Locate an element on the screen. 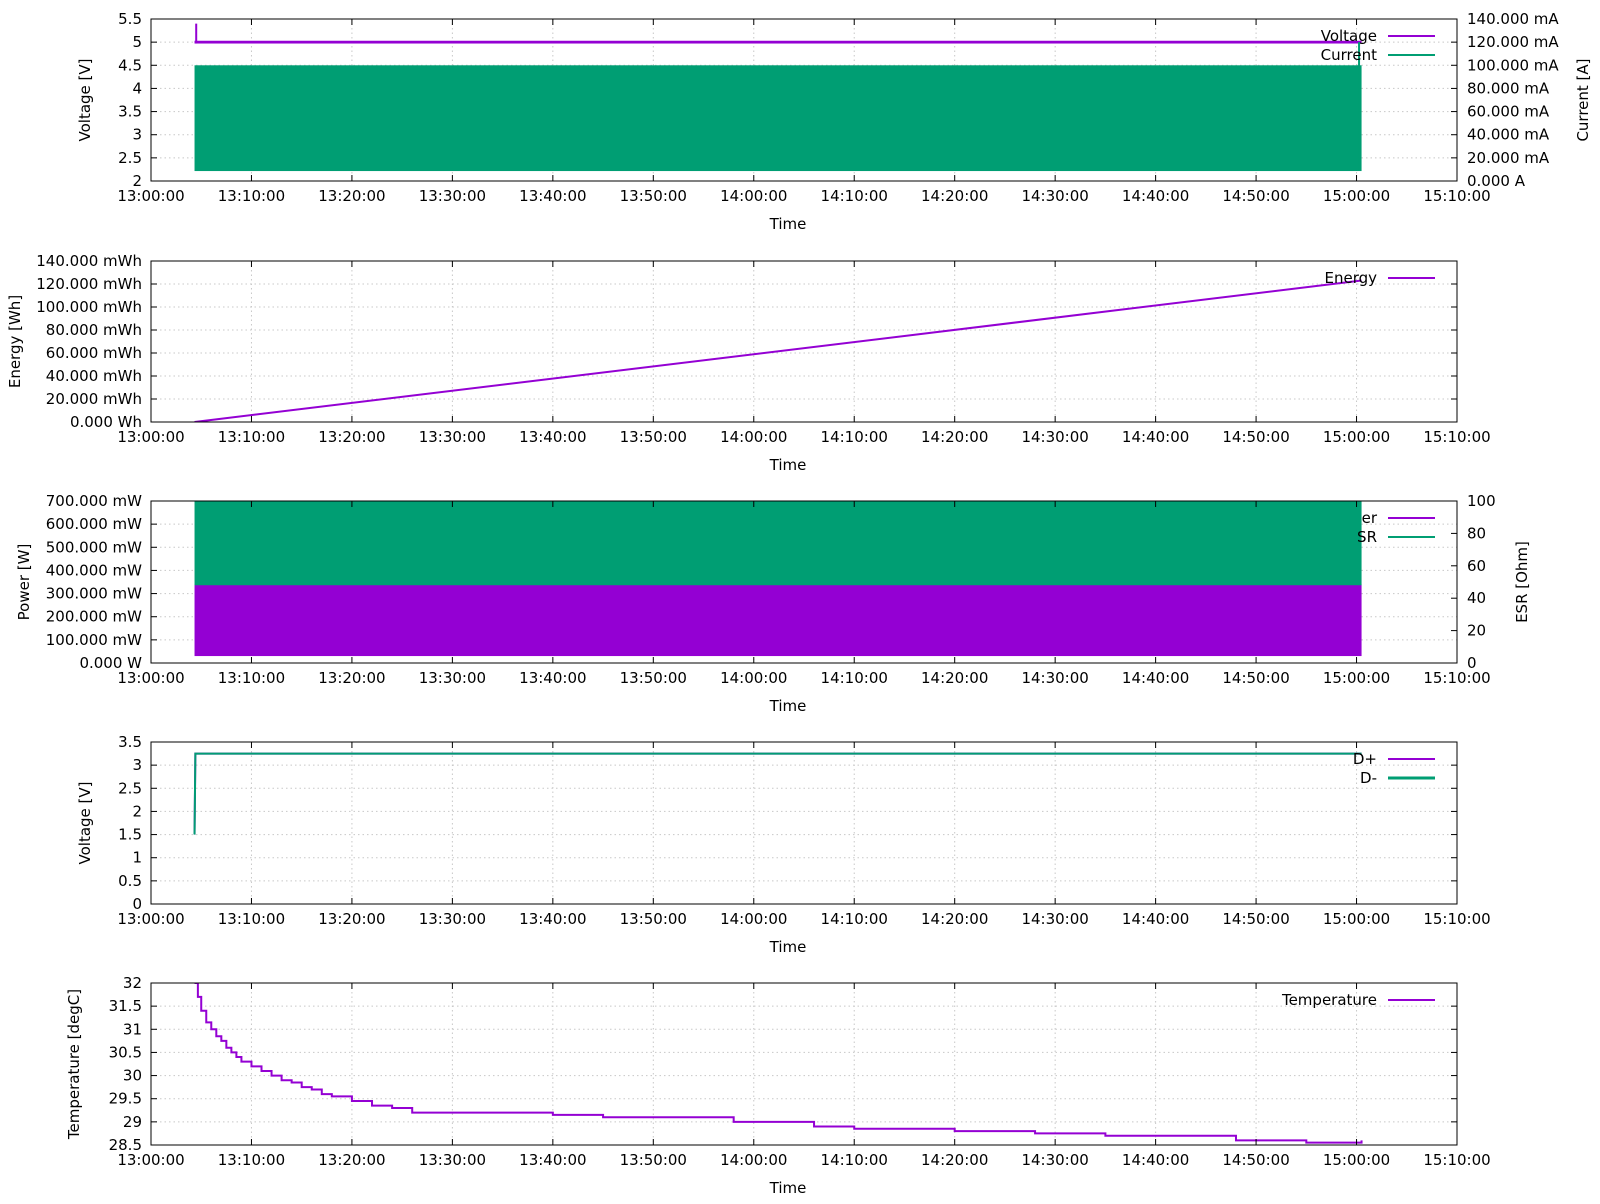 The width and height of the screenshot is (1600, 1204). y2-tick-label: 0.000 A is located at coordinates (1496, 181).